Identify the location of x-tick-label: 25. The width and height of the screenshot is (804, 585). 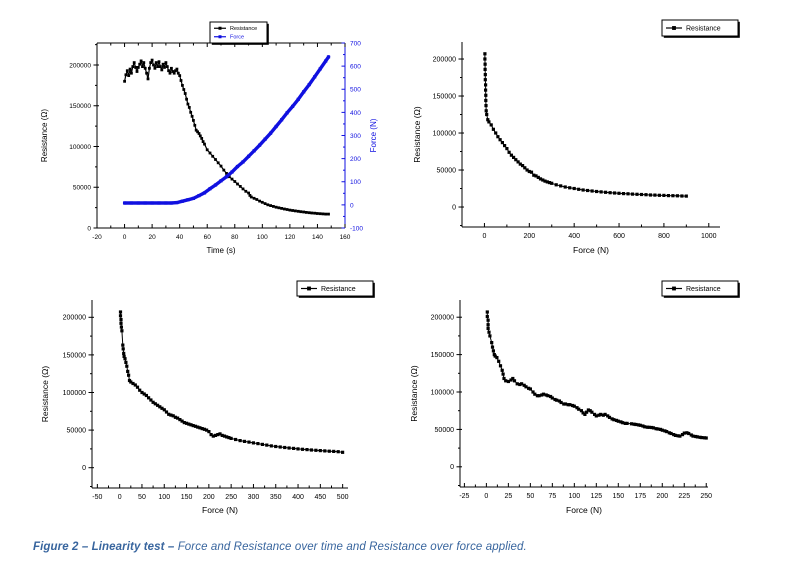
(508, 496).